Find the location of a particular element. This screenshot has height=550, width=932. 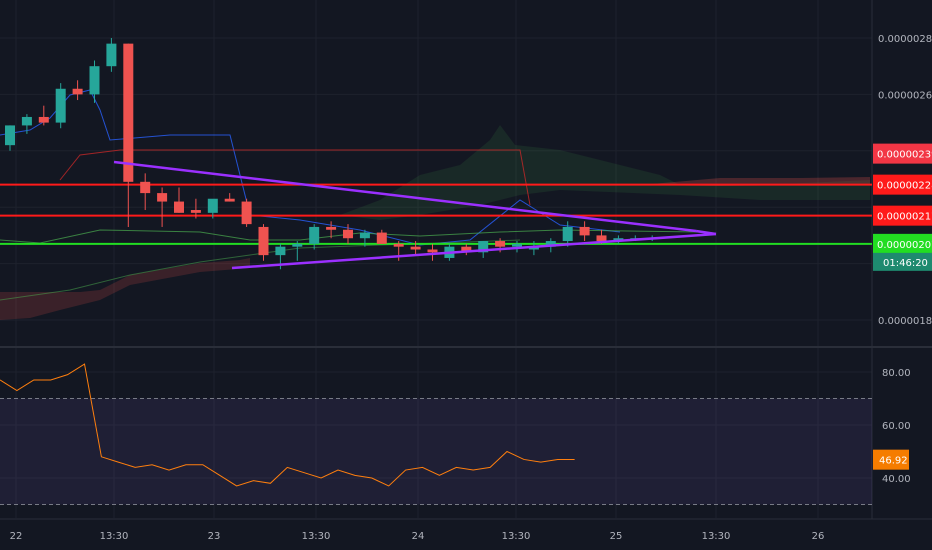

price-tag-label: 0.00000207 is located at coordinates (904, 245).